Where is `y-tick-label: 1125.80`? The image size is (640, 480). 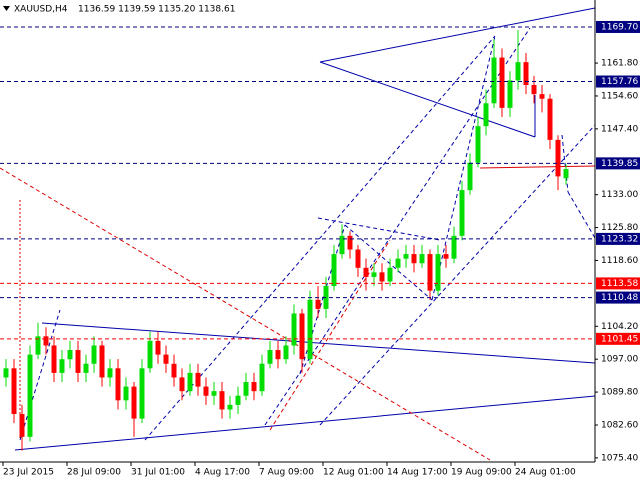 y-tick-label: 1125.80 is located at coordinates (619, 228).